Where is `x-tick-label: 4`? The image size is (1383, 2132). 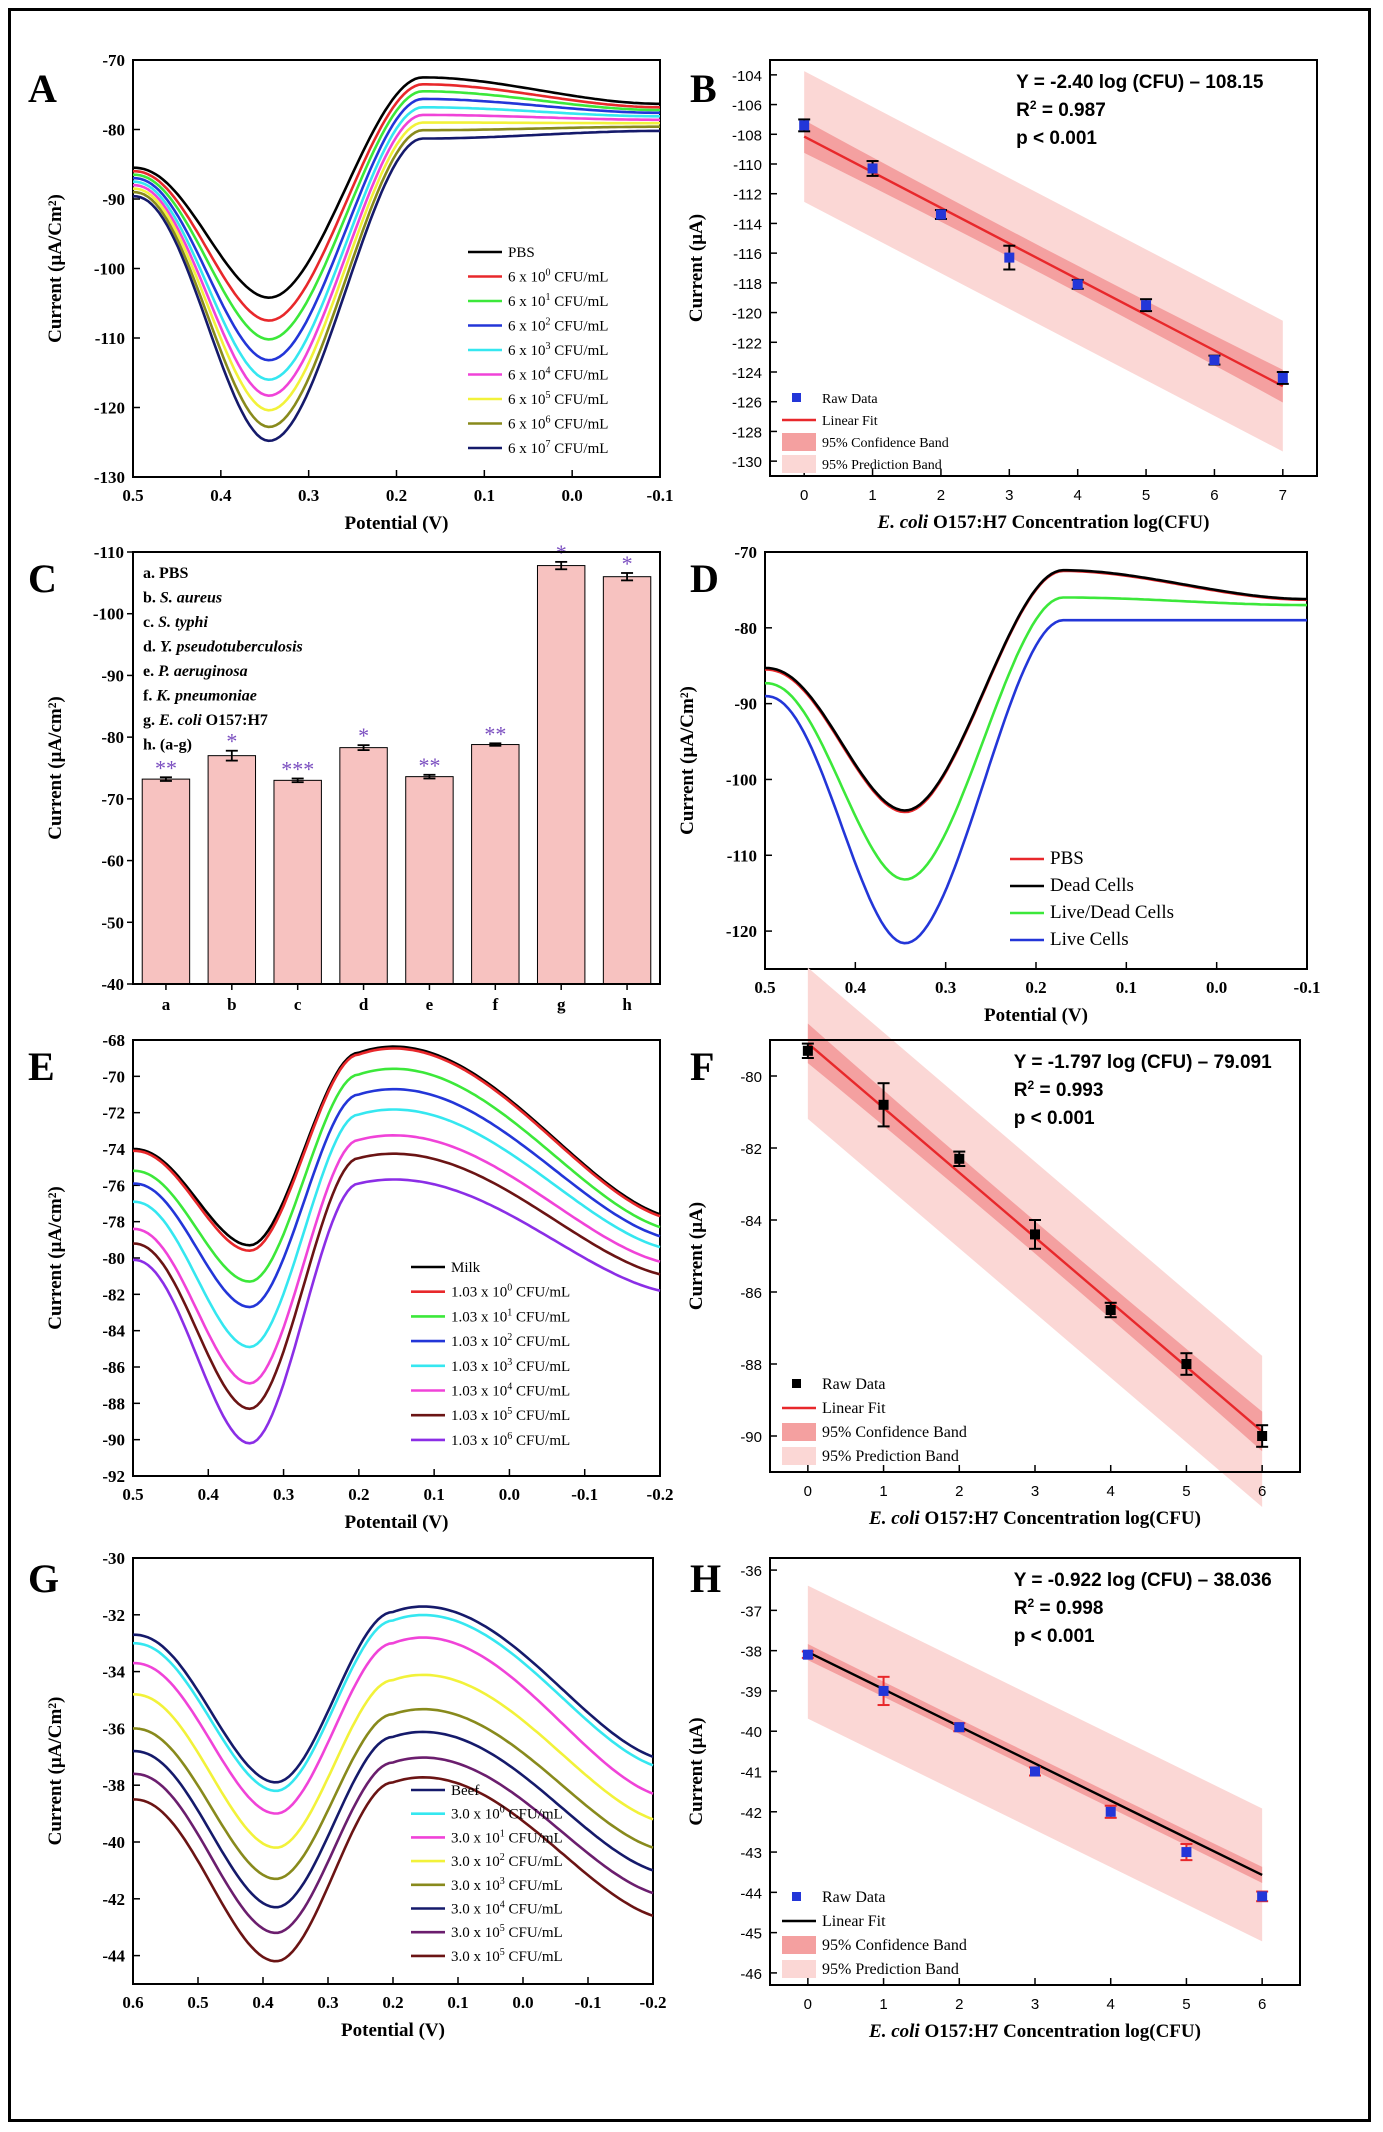
x-tick-label: 4 is located at coordinates (1078, 495).